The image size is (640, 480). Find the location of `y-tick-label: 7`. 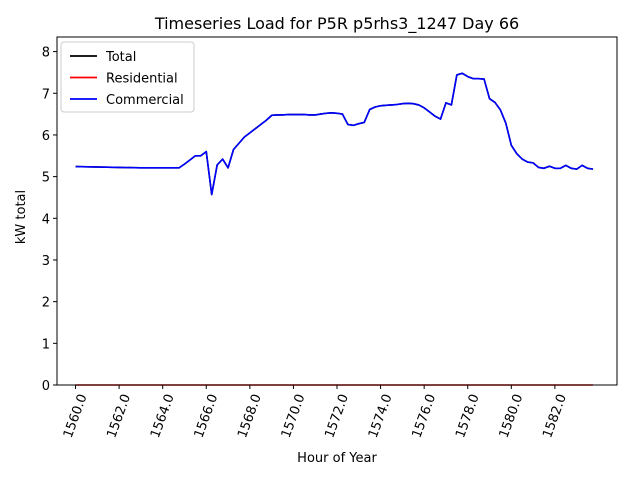

y-tick-label: 7 is located at coordinates (46, 94).